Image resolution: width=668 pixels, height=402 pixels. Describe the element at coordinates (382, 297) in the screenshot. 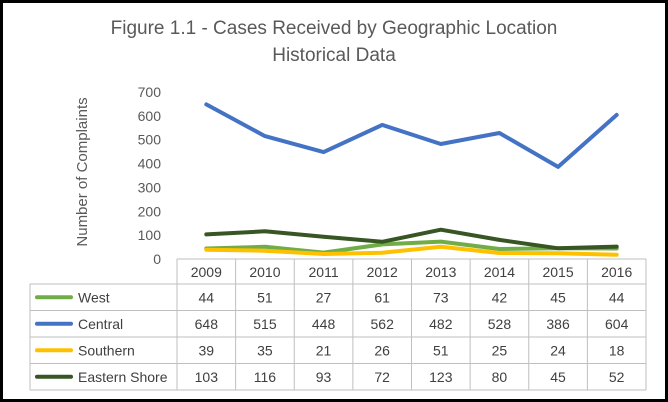

I see `data-label: 61` at that location.